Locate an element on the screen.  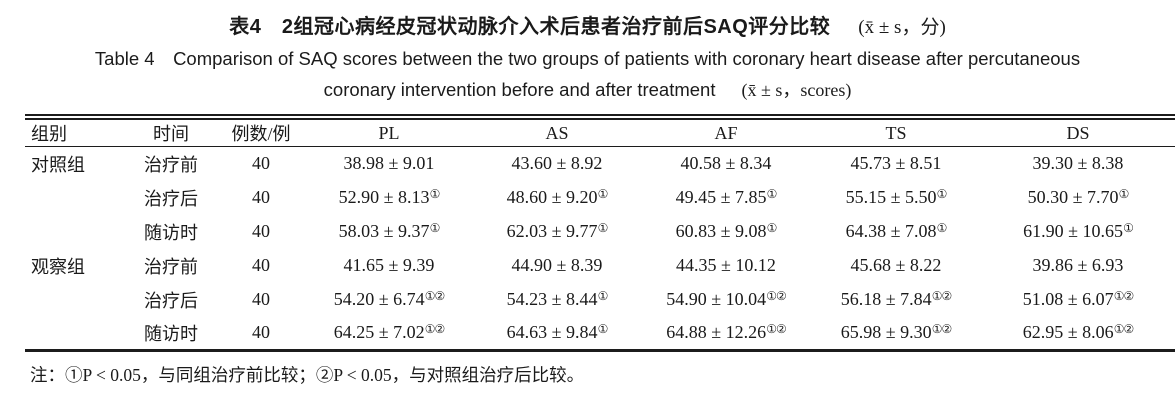
value-cell-af: 64.88 ± 12.26①② is located at coordinates (726, 334).